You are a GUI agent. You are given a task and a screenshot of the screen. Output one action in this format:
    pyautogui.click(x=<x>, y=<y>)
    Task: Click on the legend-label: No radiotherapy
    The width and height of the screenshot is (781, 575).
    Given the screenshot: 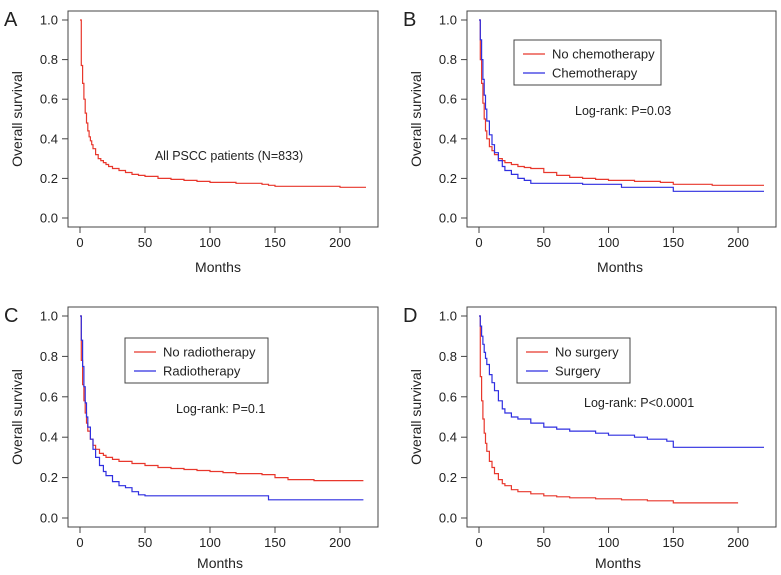 What is the action you would take?
    pyautogui.click(x=209, y=352)
    